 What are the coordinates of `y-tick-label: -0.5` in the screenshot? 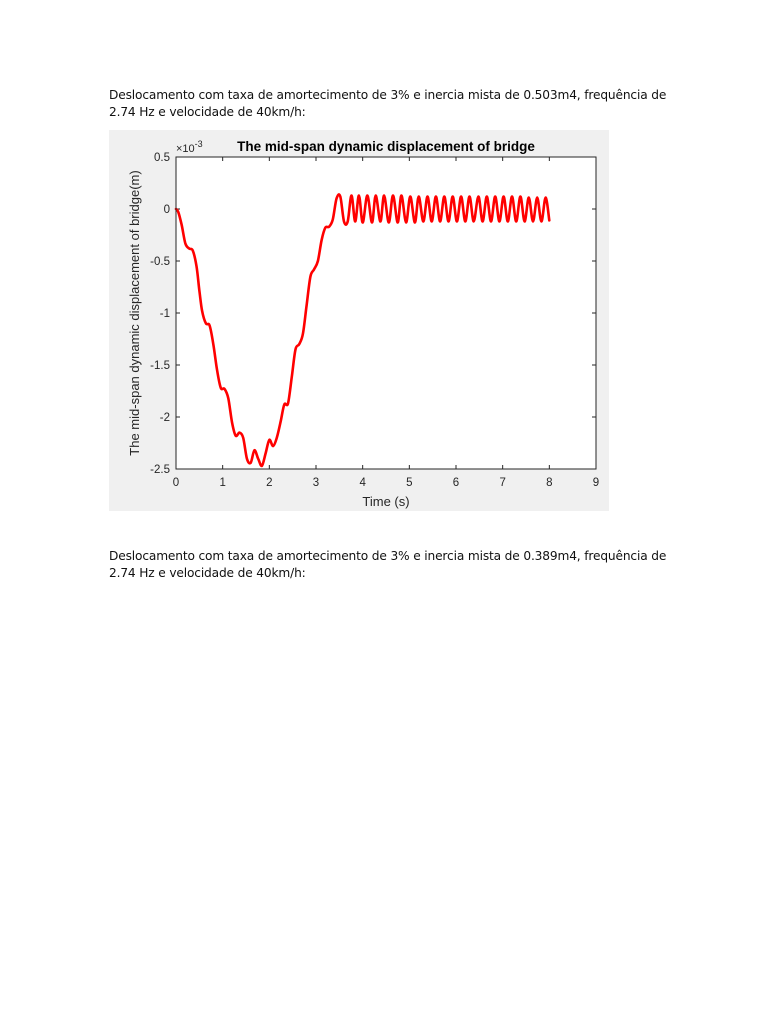 It's located at (160, 262).